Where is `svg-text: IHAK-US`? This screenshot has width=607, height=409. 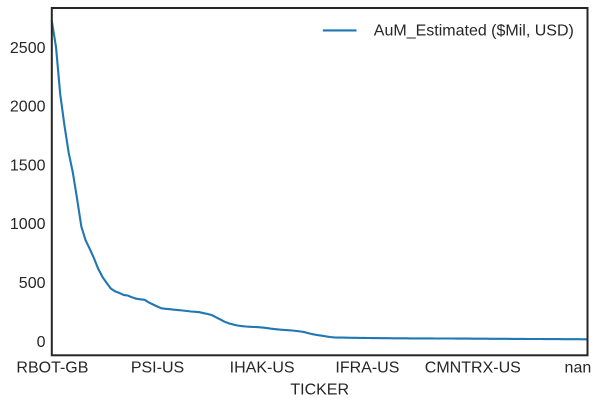 svg-text: IHAK-US is located at coordinates (262, 367).